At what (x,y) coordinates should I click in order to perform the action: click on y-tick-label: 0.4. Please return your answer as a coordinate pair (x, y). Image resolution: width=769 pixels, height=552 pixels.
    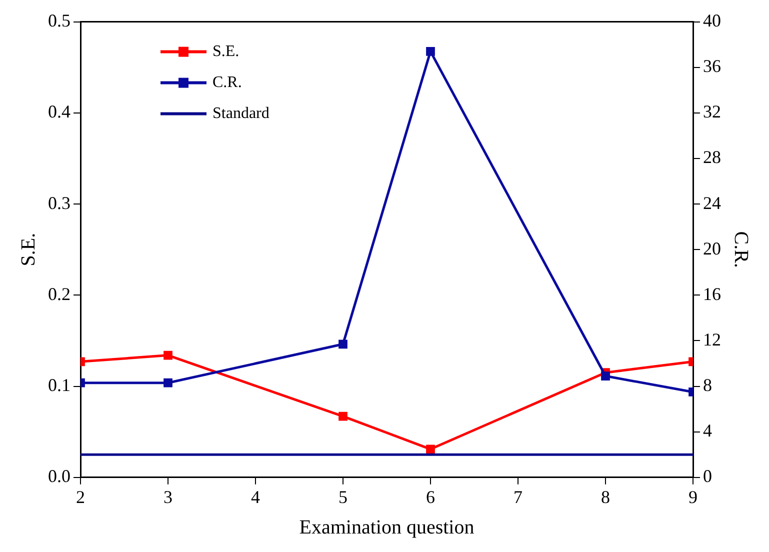
    Looking at the image, I should click on (59, 112).